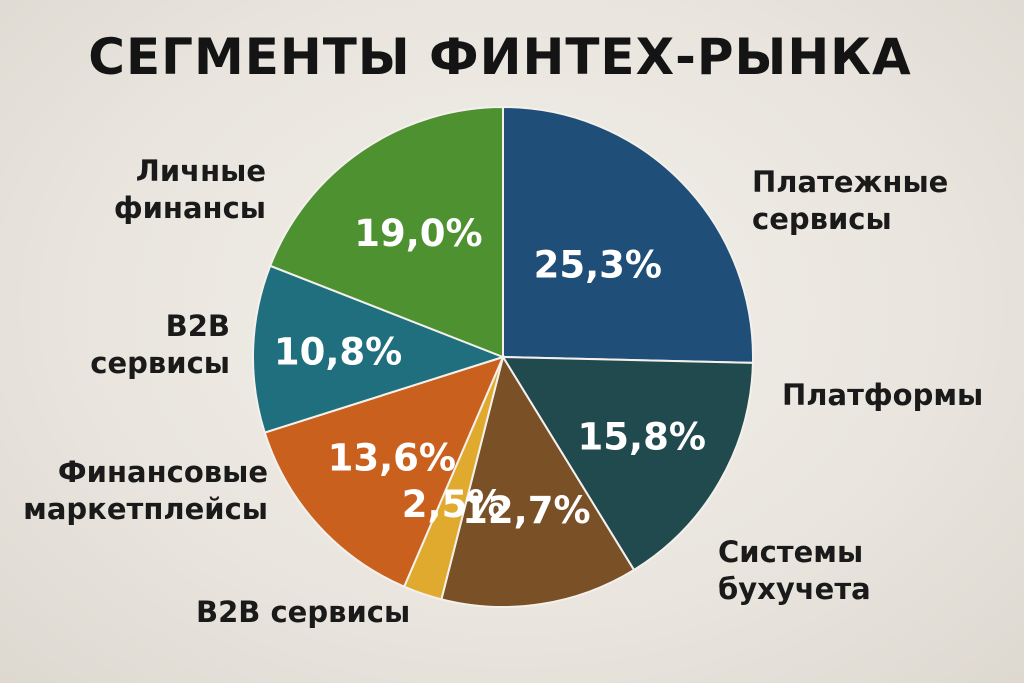 The image size is (1024, 683). Describe the element at coordinates (598, 264) in the screenshot. I see `slice-value-label: 25,3%` at that location.